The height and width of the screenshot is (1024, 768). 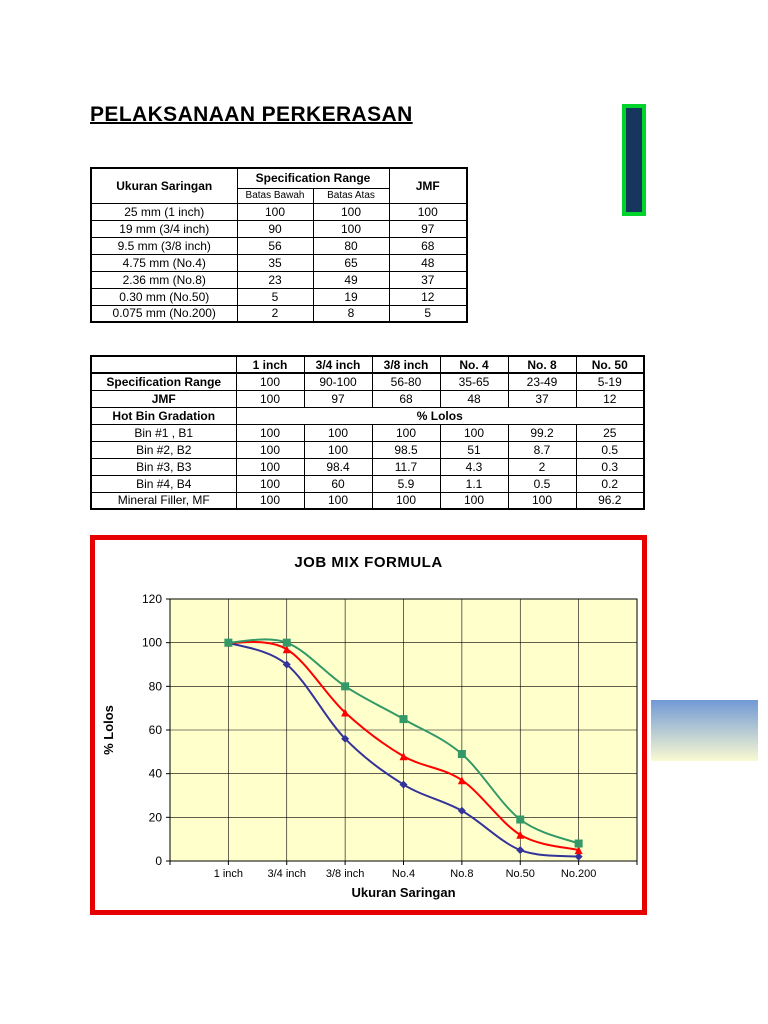 I want to click on table-header-cell, so click(x=163, y=364).